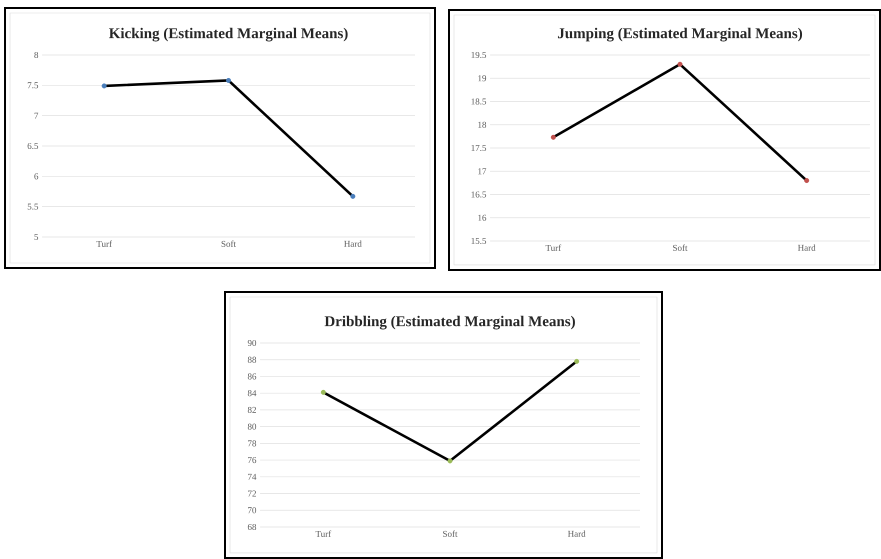  Describe the element at coordinates (36, 176) in the screenshot. I see `y-tick-label: 6` at that location.